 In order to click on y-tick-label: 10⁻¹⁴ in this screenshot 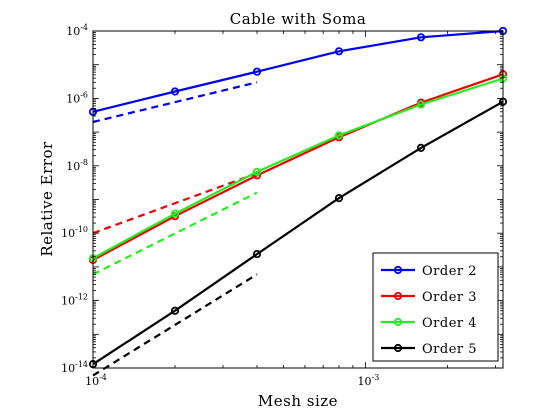, I will do `click(74, 367)`.